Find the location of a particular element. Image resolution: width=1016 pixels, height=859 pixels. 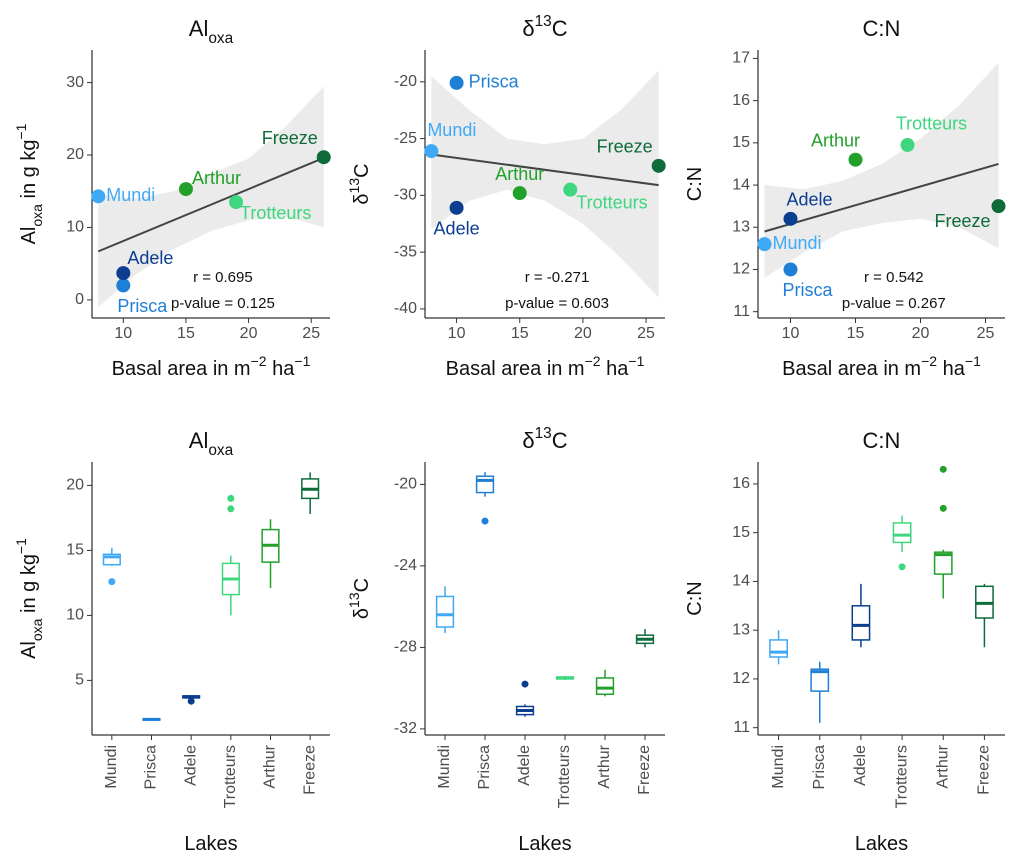

y-tick-label: 20 is located at coordinates (75, 154).